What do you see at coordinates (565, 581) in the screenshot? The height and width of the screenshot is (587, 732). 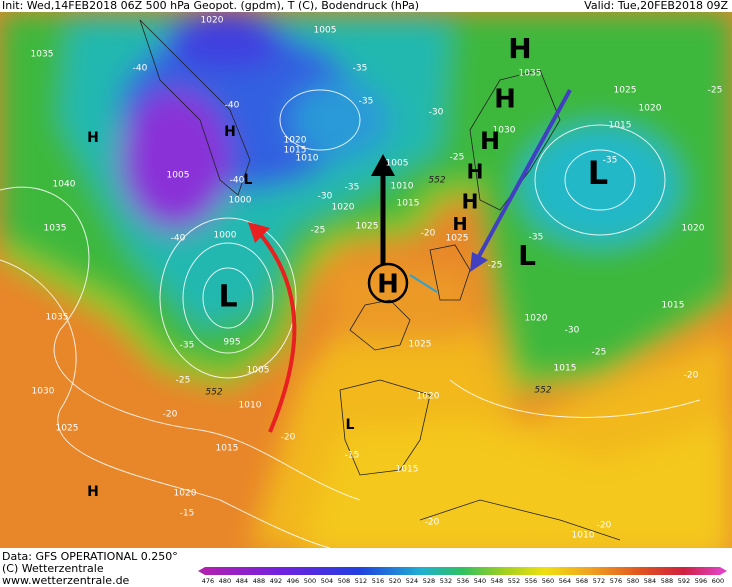 I see `colorbar-tick: 564` at bounding box center [565, 581].